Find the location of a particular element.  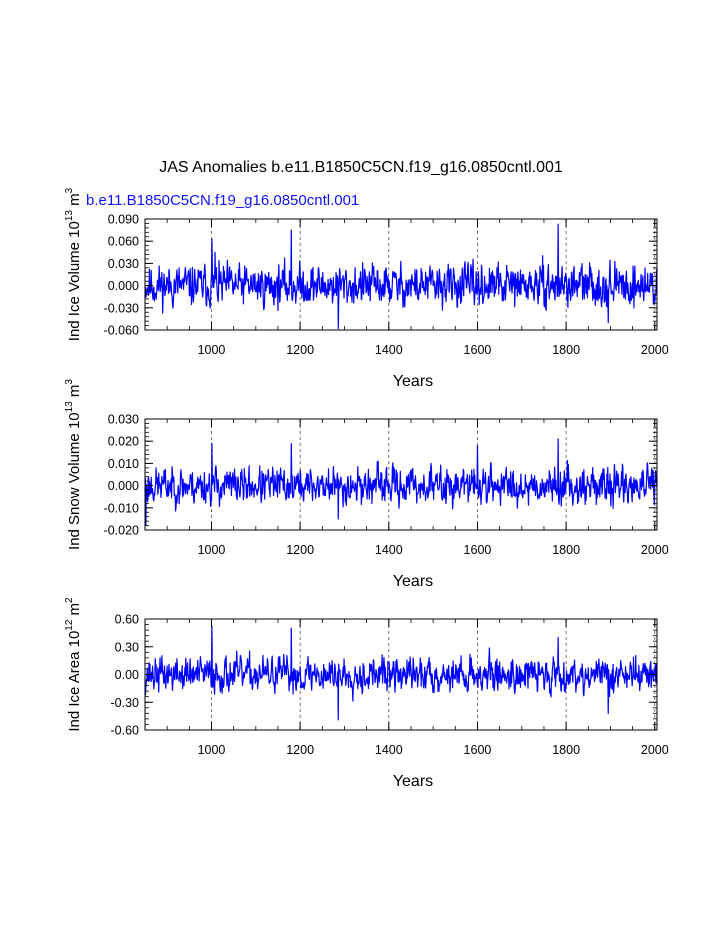

y-label-text: Ind Ice Volume 10 is located at coordinates (74, 281).